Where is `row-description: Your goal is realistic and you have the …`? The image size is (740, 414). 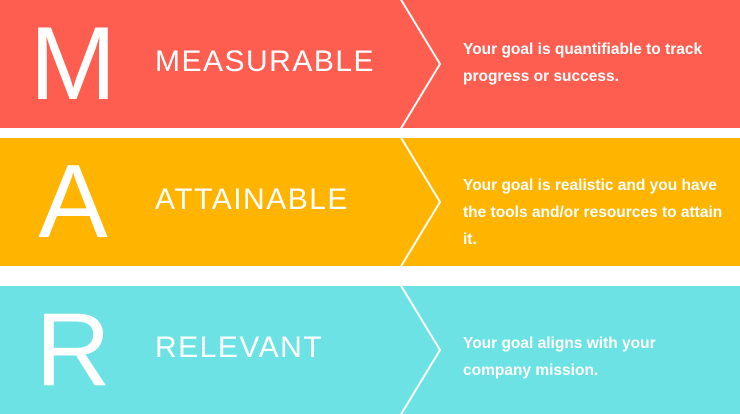
row-description: Your goal is realistic and you have the … is located at coordinates (593, 212).